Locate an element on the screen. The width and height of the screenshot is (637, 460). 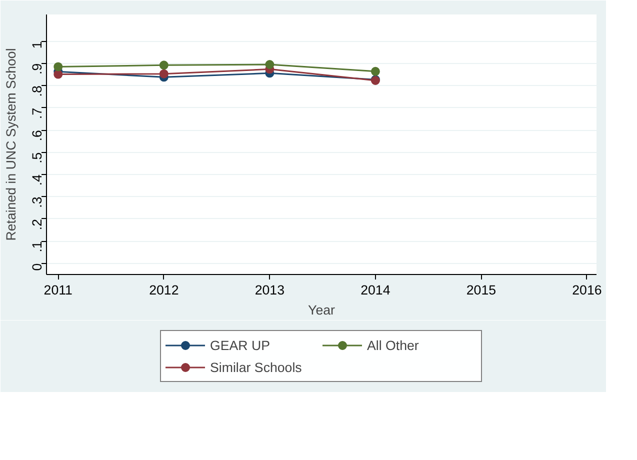
y-tick-label: .4 is located at coordinates (37, 180).